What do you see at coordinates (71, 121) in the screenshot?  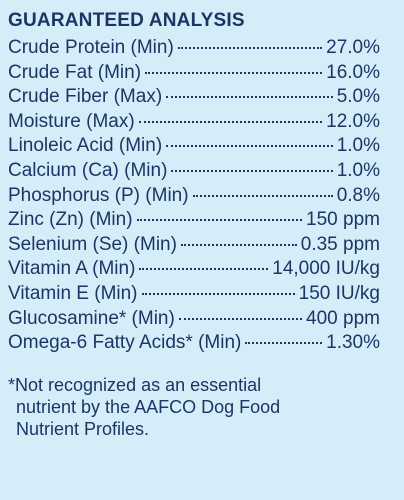 I see `nutrient-name: Moisture (Max)` at bounding box center [71, 121].